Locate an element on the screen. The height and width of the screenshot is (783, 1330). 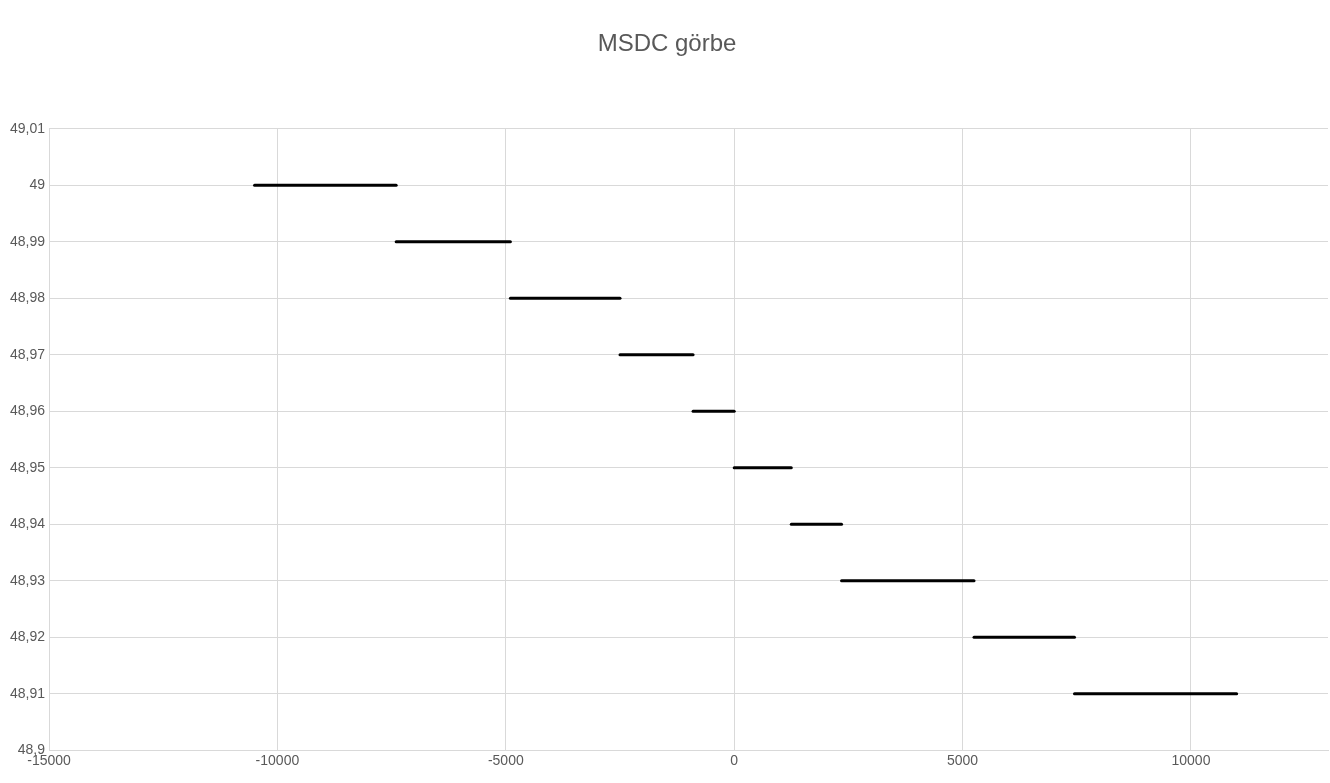
y-tick-label: 49,01 is located at coordinates (27, 127).